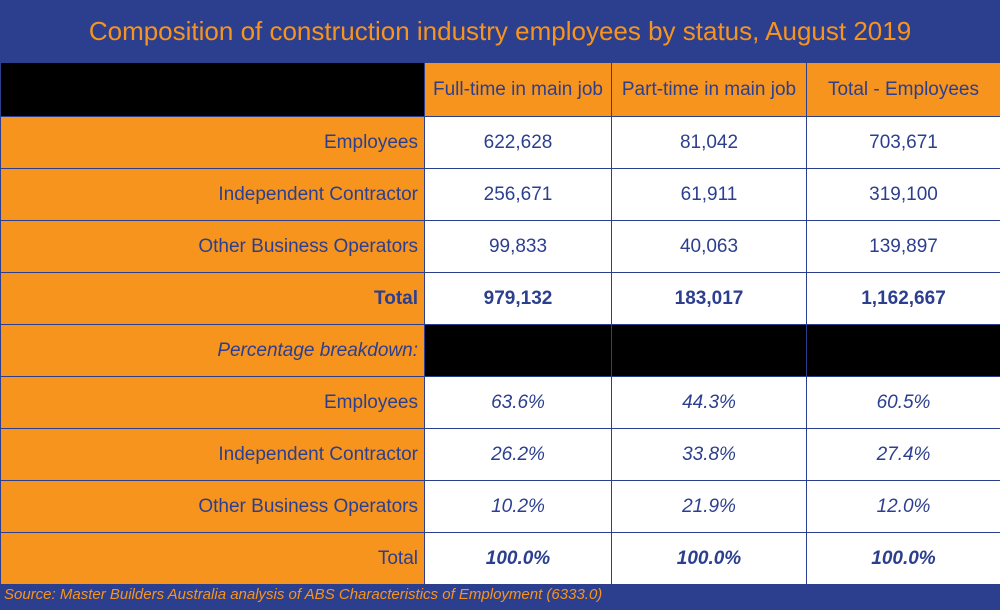 The image size is (1000, 610). Describe the element at coordinates (903, 454) in the screenshot. I see `table-cell: 27.4%` at that location.